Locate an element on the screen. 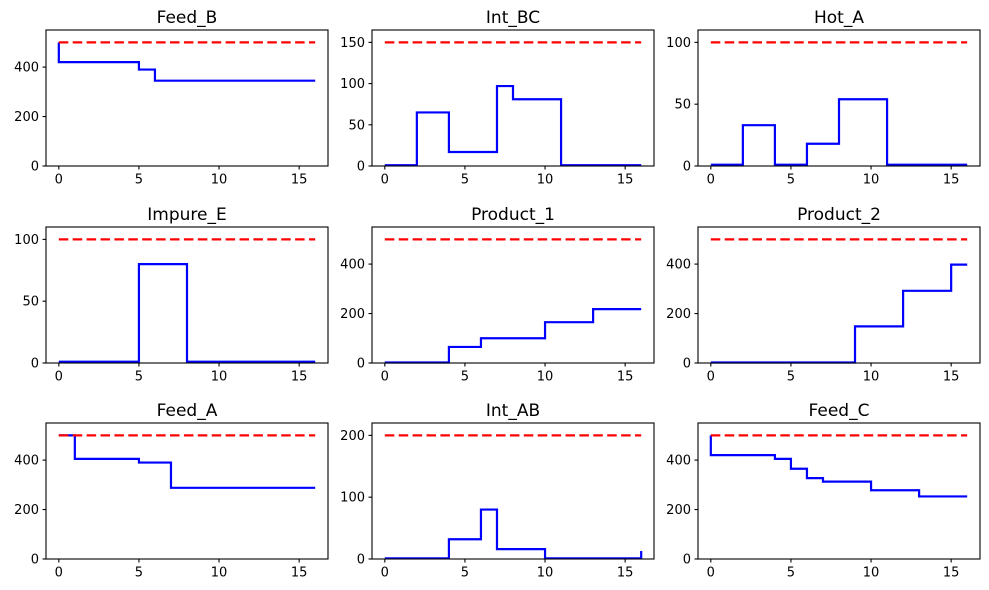  subplot-Product_2: 0 200 400 0 5 10 15 Product_2 is located at coordinates (823, 295).